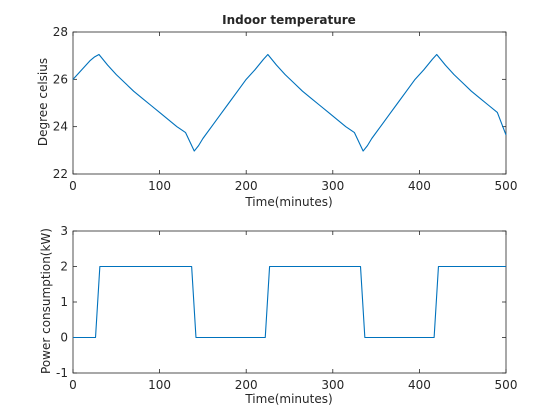 The image size is (560, 420). I want to click on temperature-ytick-label: 28, so click(60, 32).